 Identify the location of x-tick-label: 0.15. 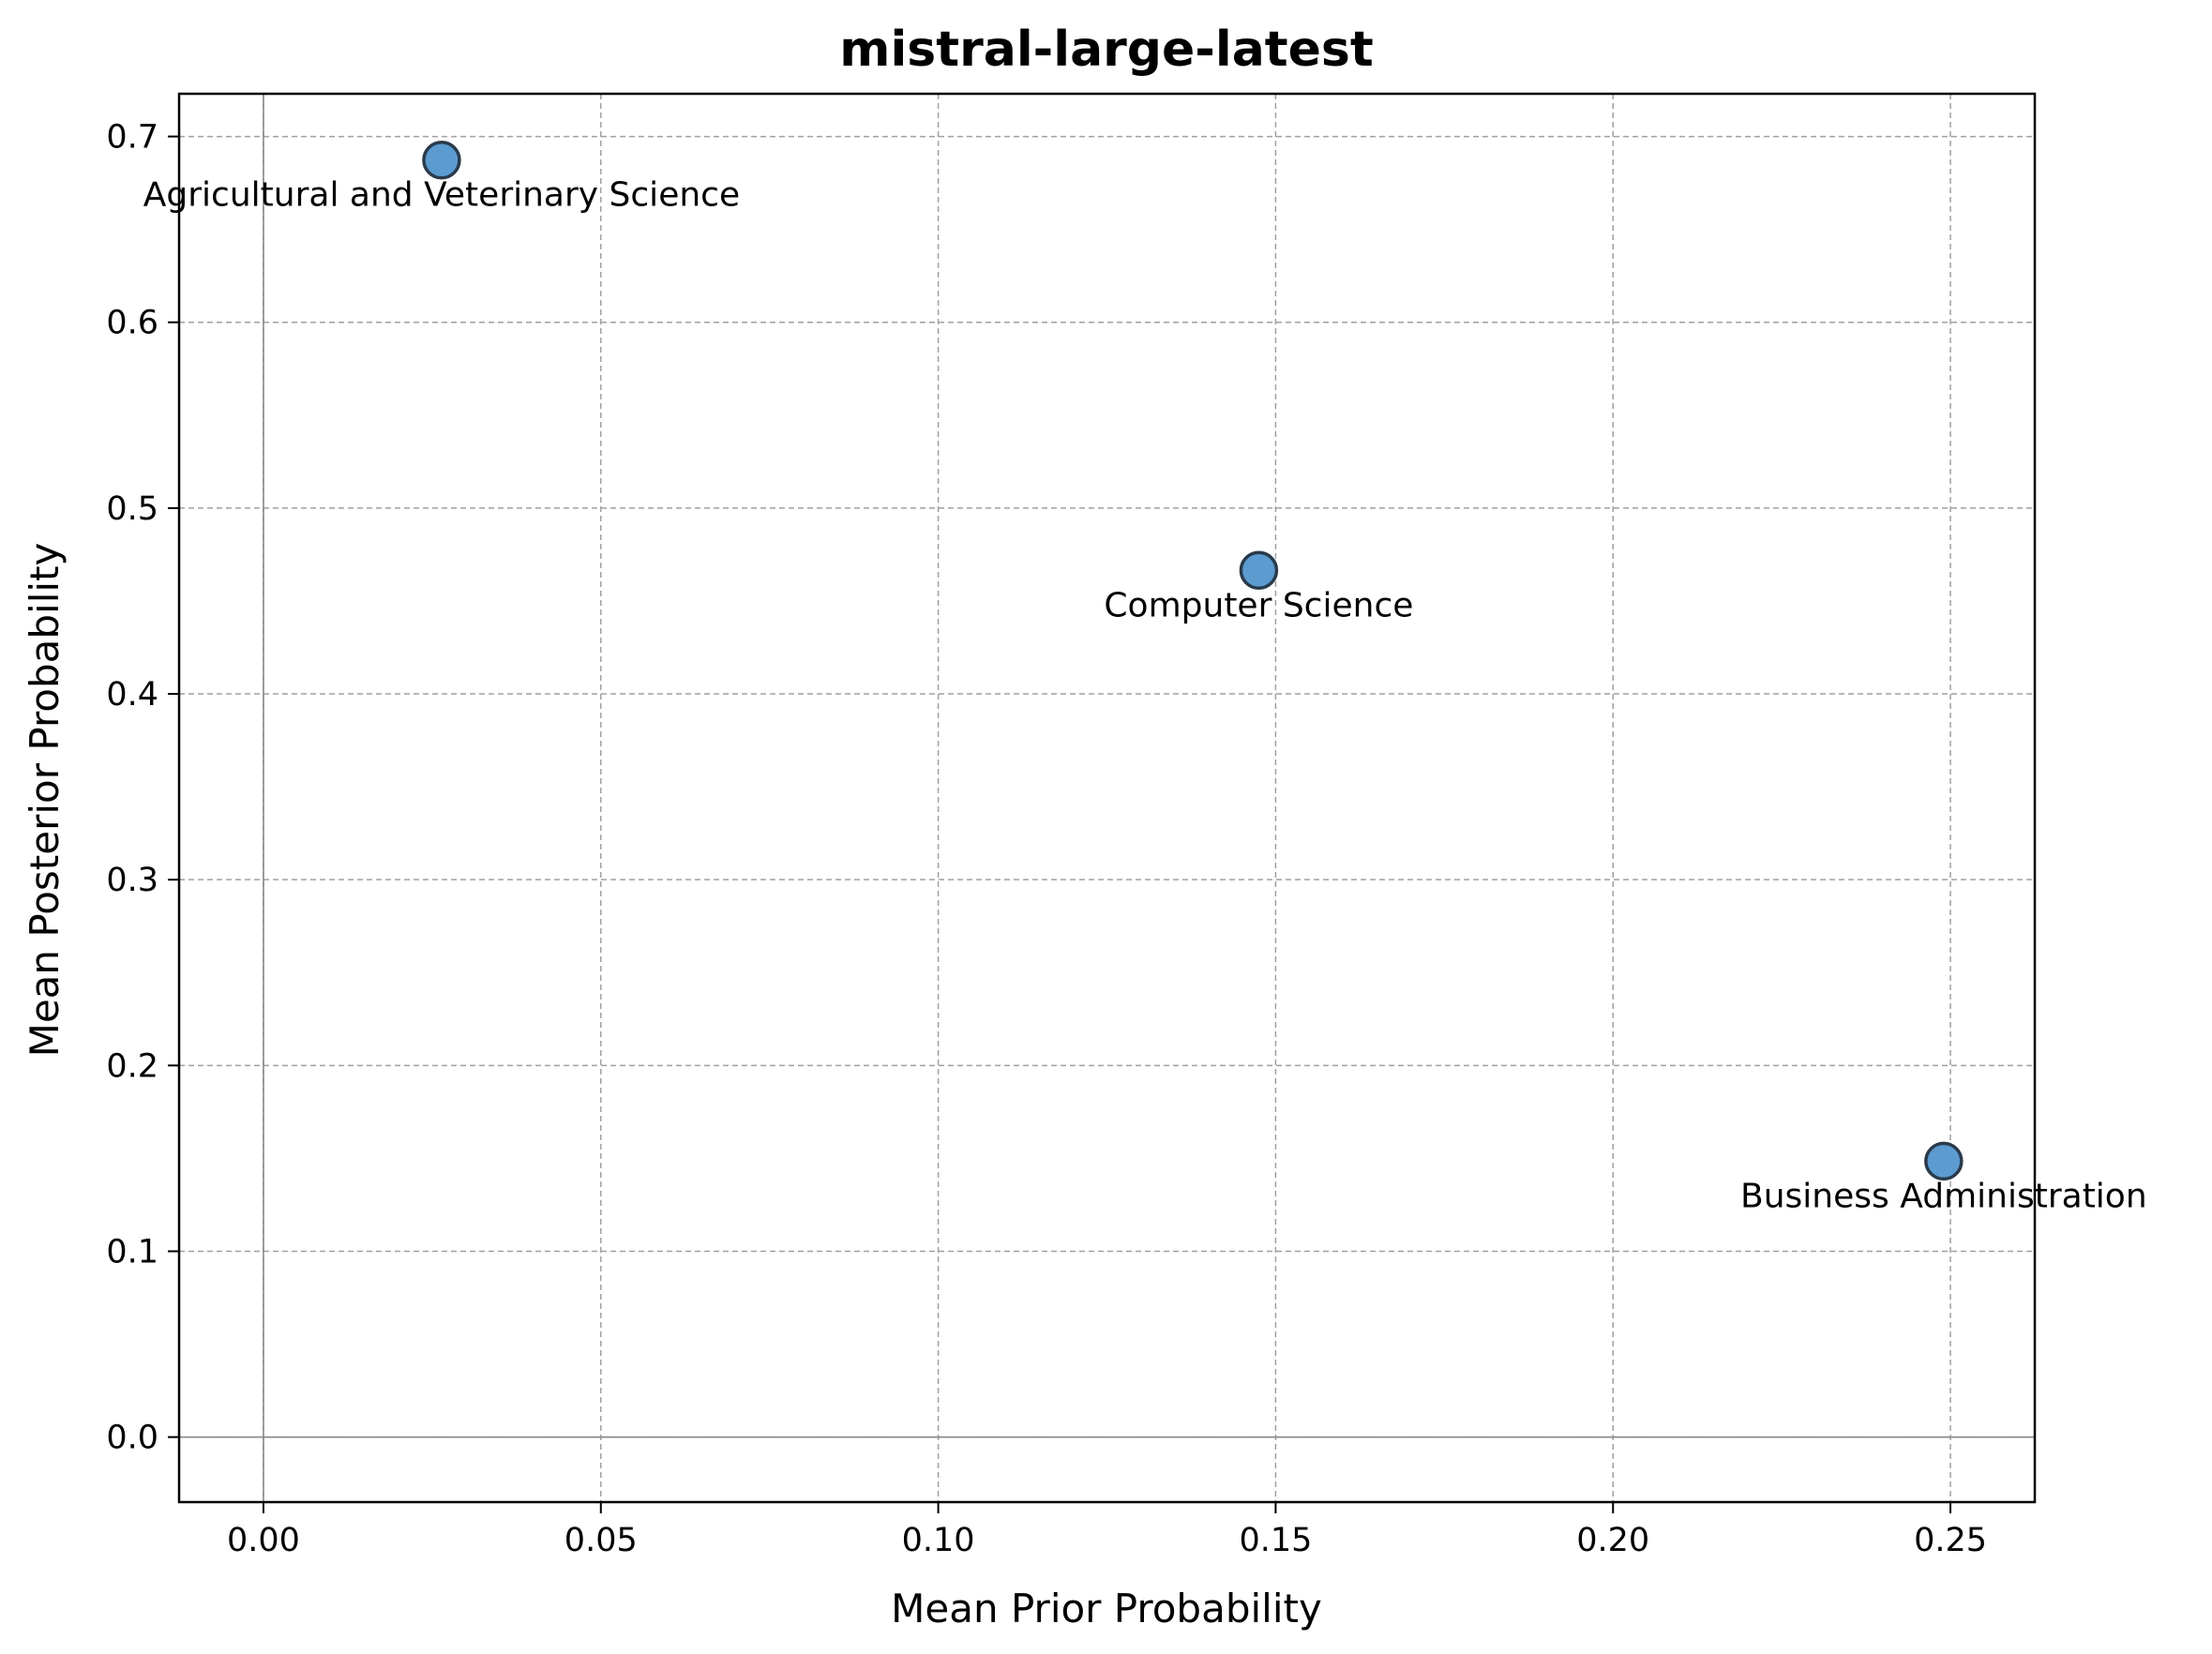
(1275, 1540).